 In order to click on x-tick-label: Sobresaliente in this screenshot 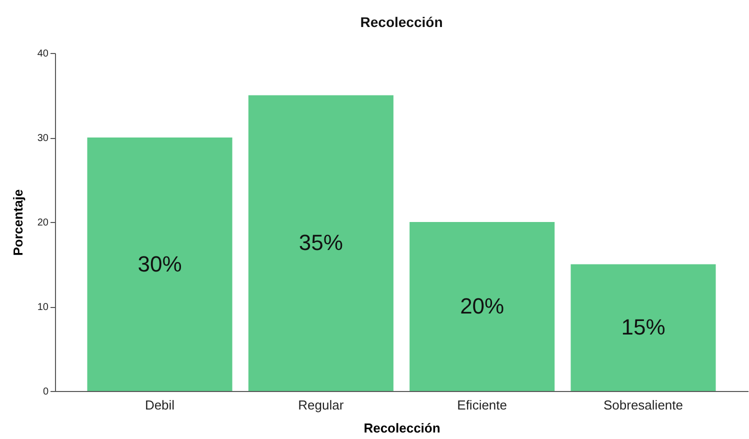, I will do `click(643, 405)`.